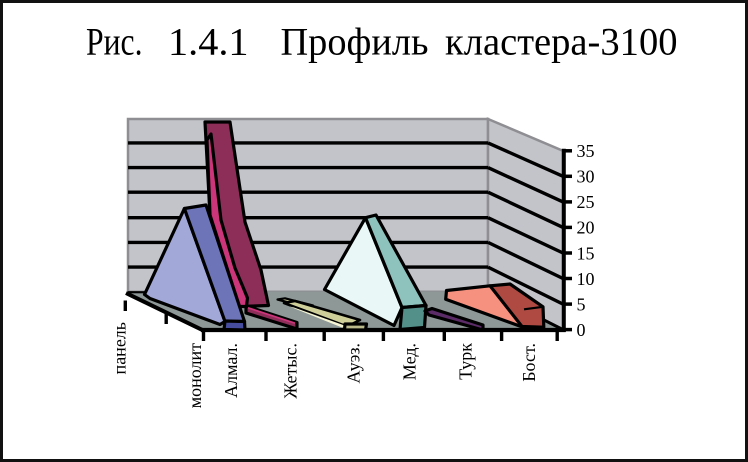 This screenshot has height=462, width=748. What do you see at coordinates (586, 151) in the screenshot?
I see `svg-text: 35` at bounding box center [586, 151].